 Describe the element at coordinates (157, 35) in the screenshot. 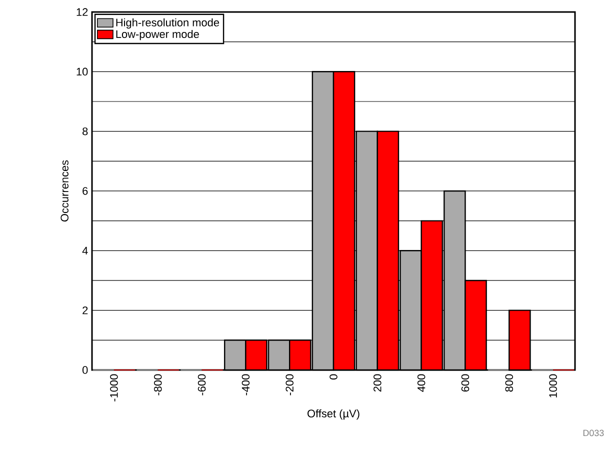

I see `legend-label: Low-power mode` at that location.